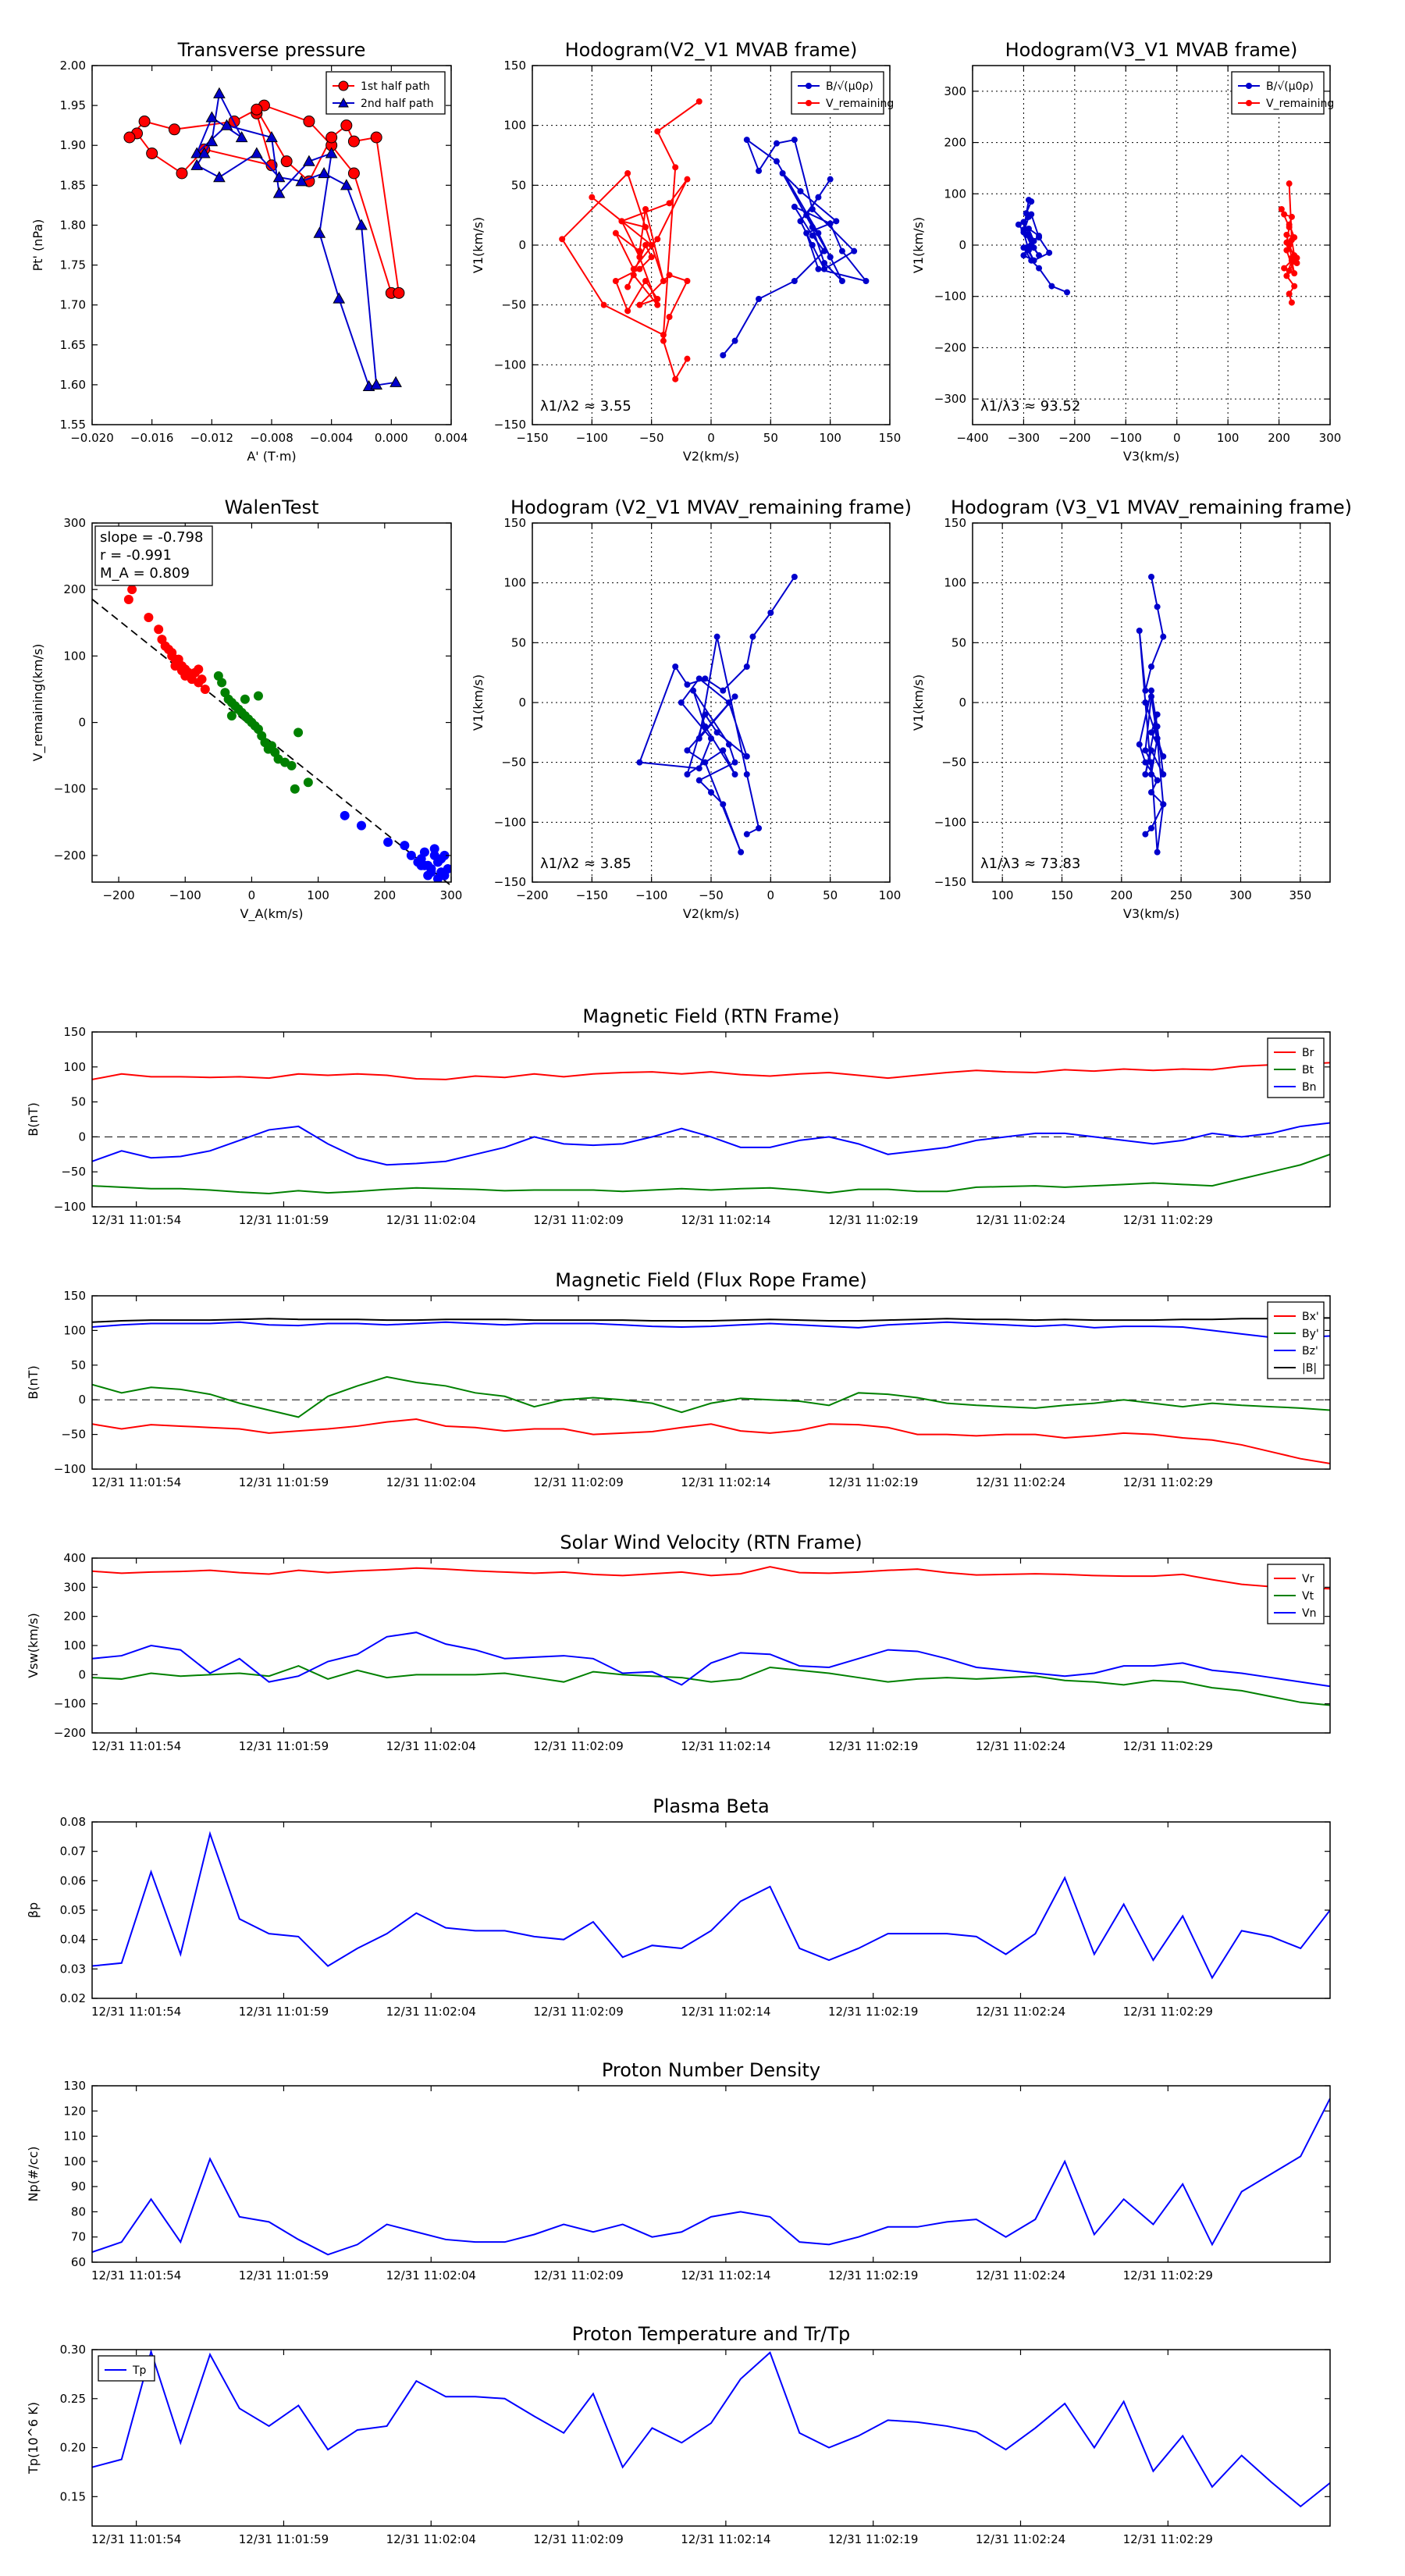 Image resolution: width=1405 pixels, height=2576 pixels. Describe the element at coordinates (972, 438) in the screenshot. I see `x-tick-label: −400` at that location.